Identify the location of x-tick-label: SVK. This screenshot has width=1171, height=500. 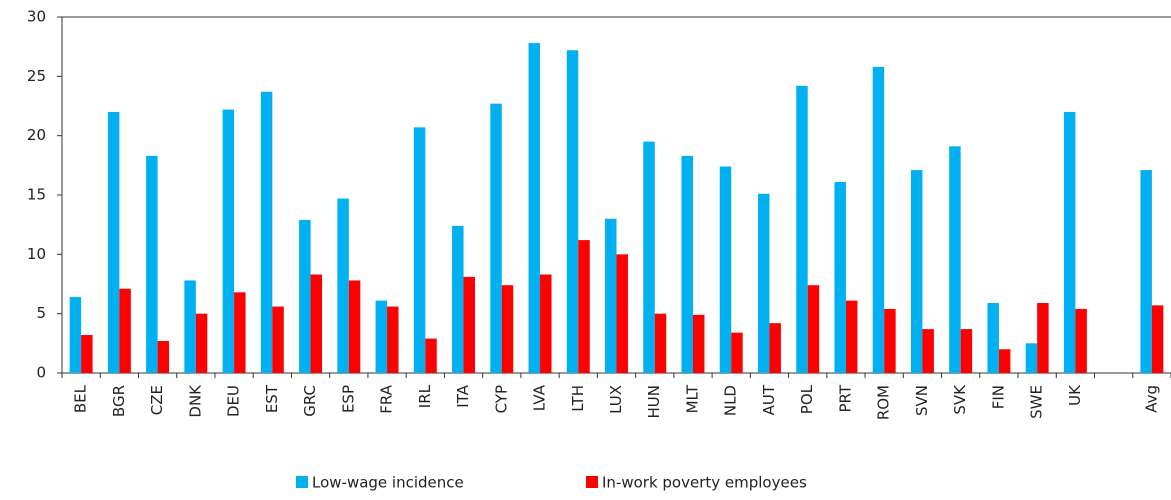
(960, 399).